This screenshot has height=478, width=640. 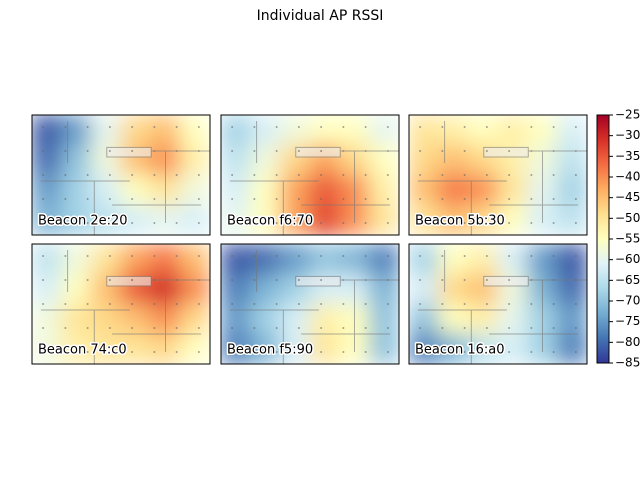 I want to click on colorbar-tick-label: −75, so click(x=627, y=321).